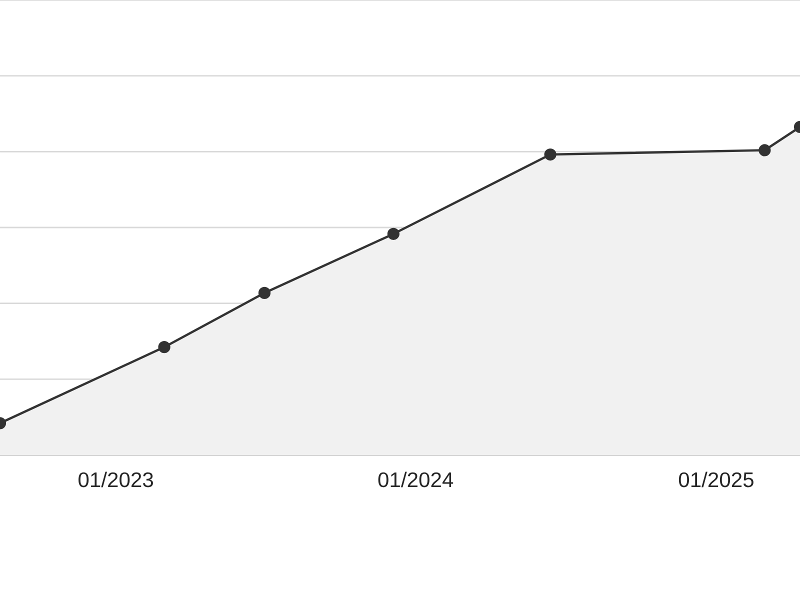 This screenshot has width=800, height=600. What do you see at coordinates (416, 480) in the screenshot?
I see `x-tick-label: 01/2024` at bounding box center [416, 480].